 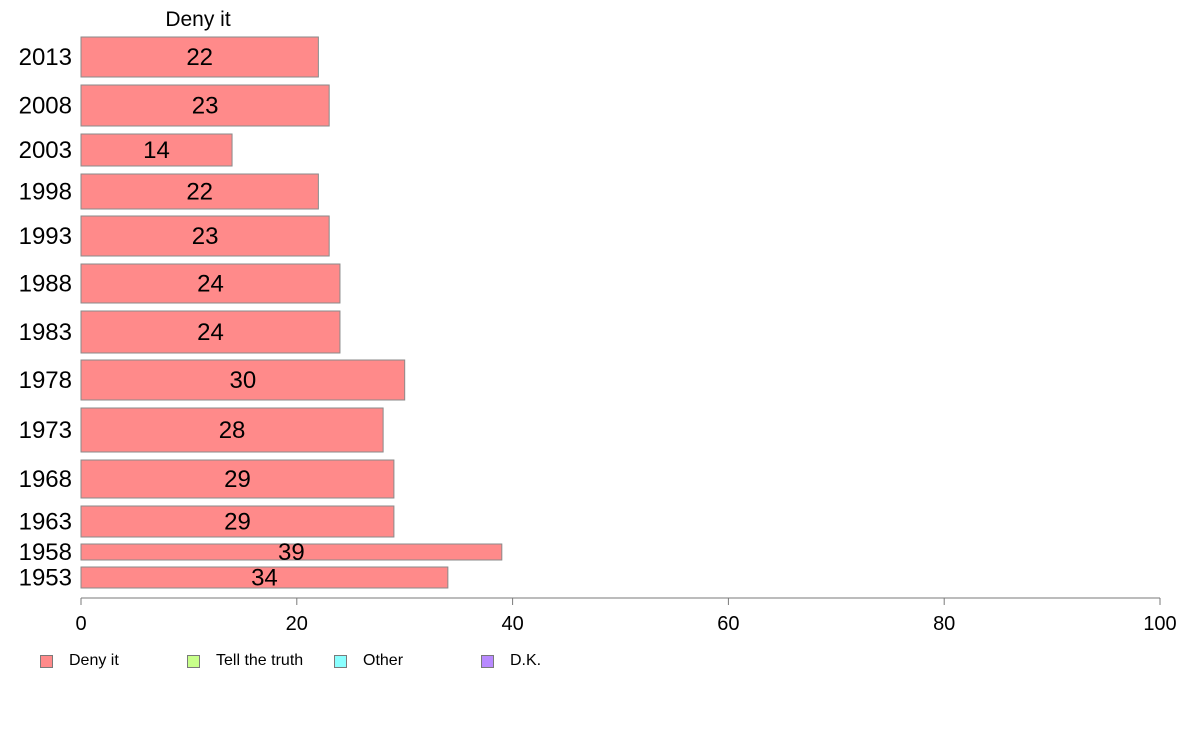 I want to click on category-label-2008: 2008, so click(x=45, y=106).